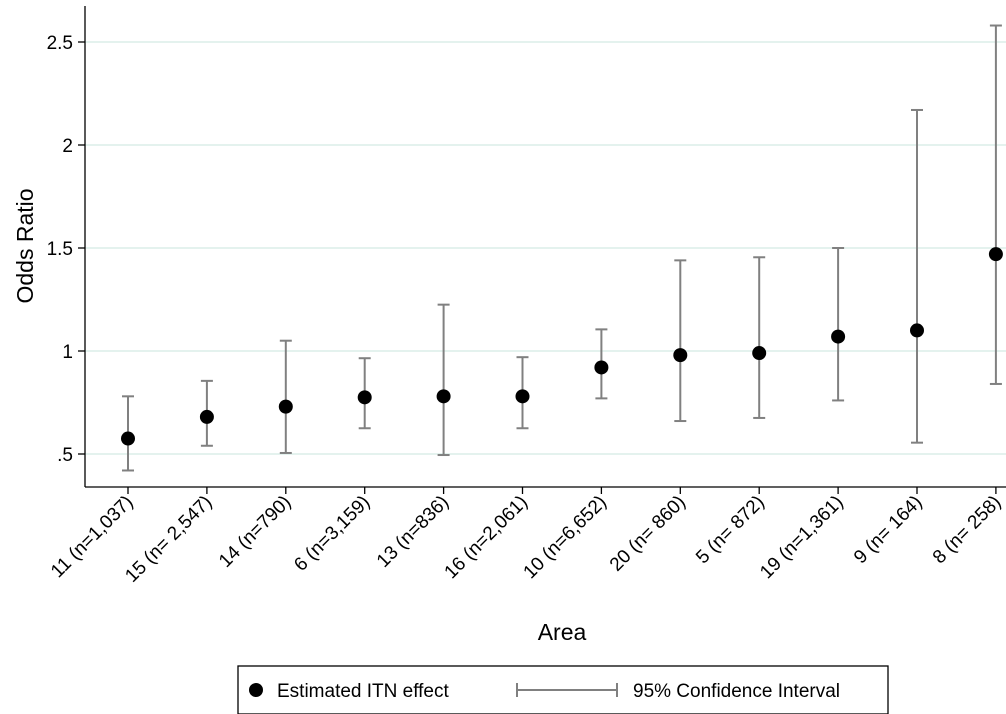  I want to click on y-axis-title: Odds Ratio, so click(25, 245).